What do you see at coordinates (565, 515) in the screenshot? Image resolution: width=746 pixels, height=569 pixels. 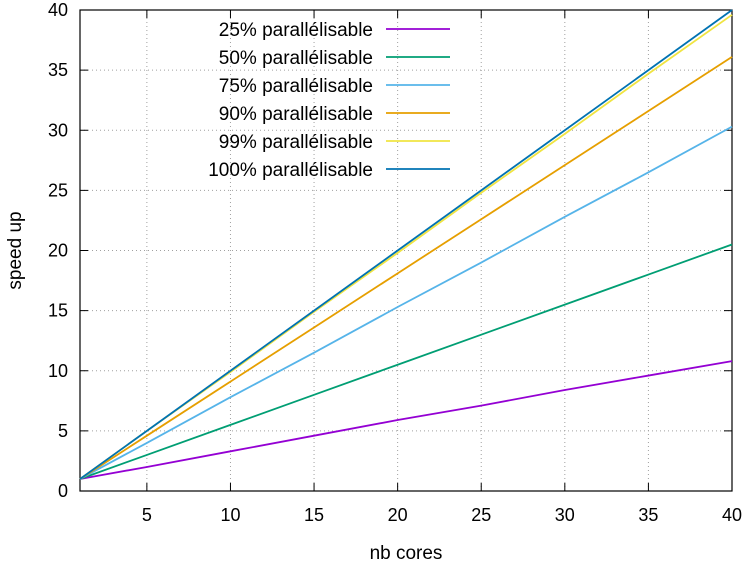 I see `x-tick-label: 30` at bounding box center [565, 515].